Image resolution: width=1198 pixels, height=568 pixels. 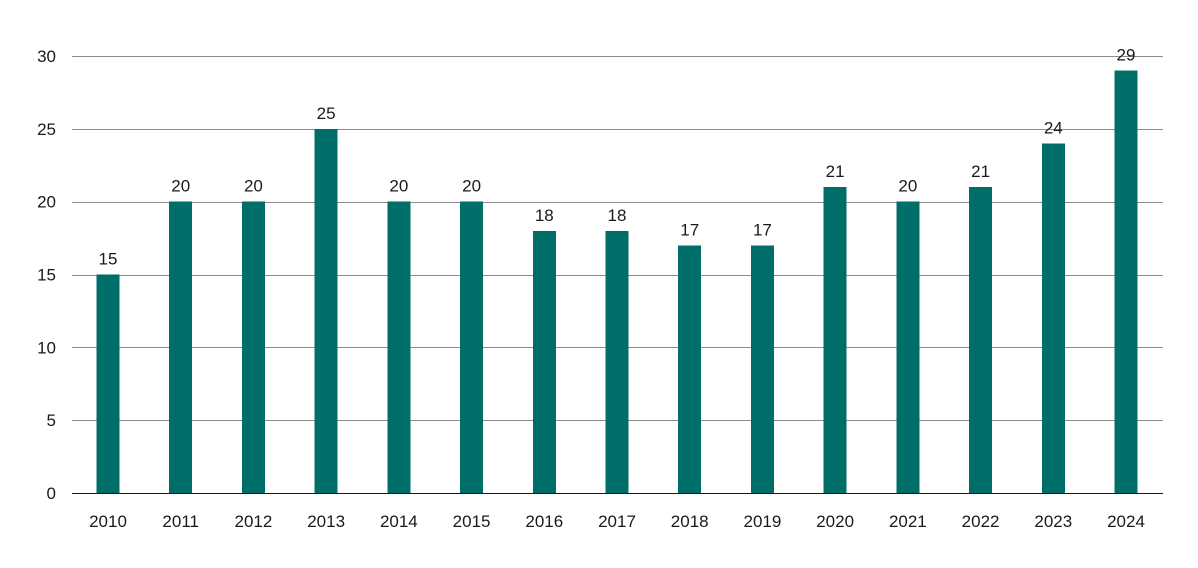 What do you see at coordinates (253, 347) in the screenshot?
I see `bar-2012` at bounding box center [253, 347].